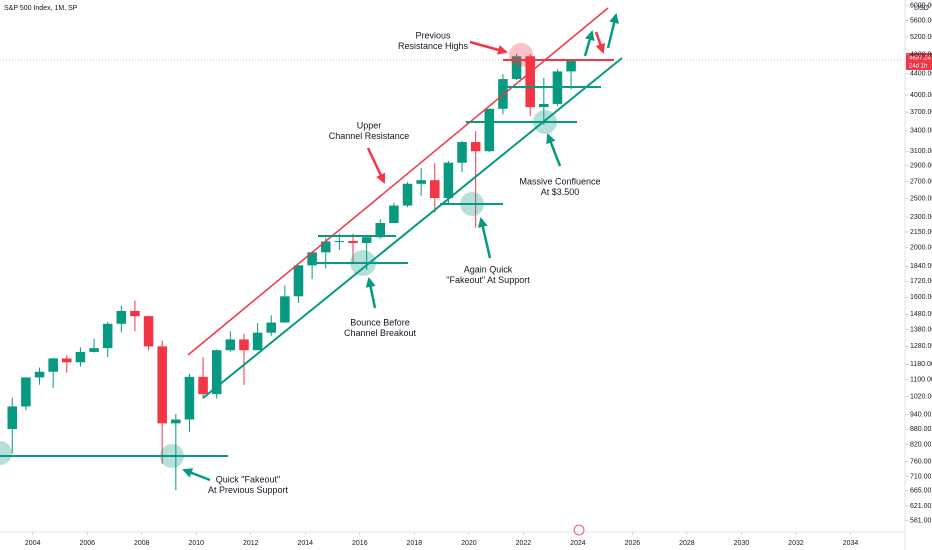 The image size is (932, 550). I want to click on y-tick-label: 6000.00, so click(921, 5).